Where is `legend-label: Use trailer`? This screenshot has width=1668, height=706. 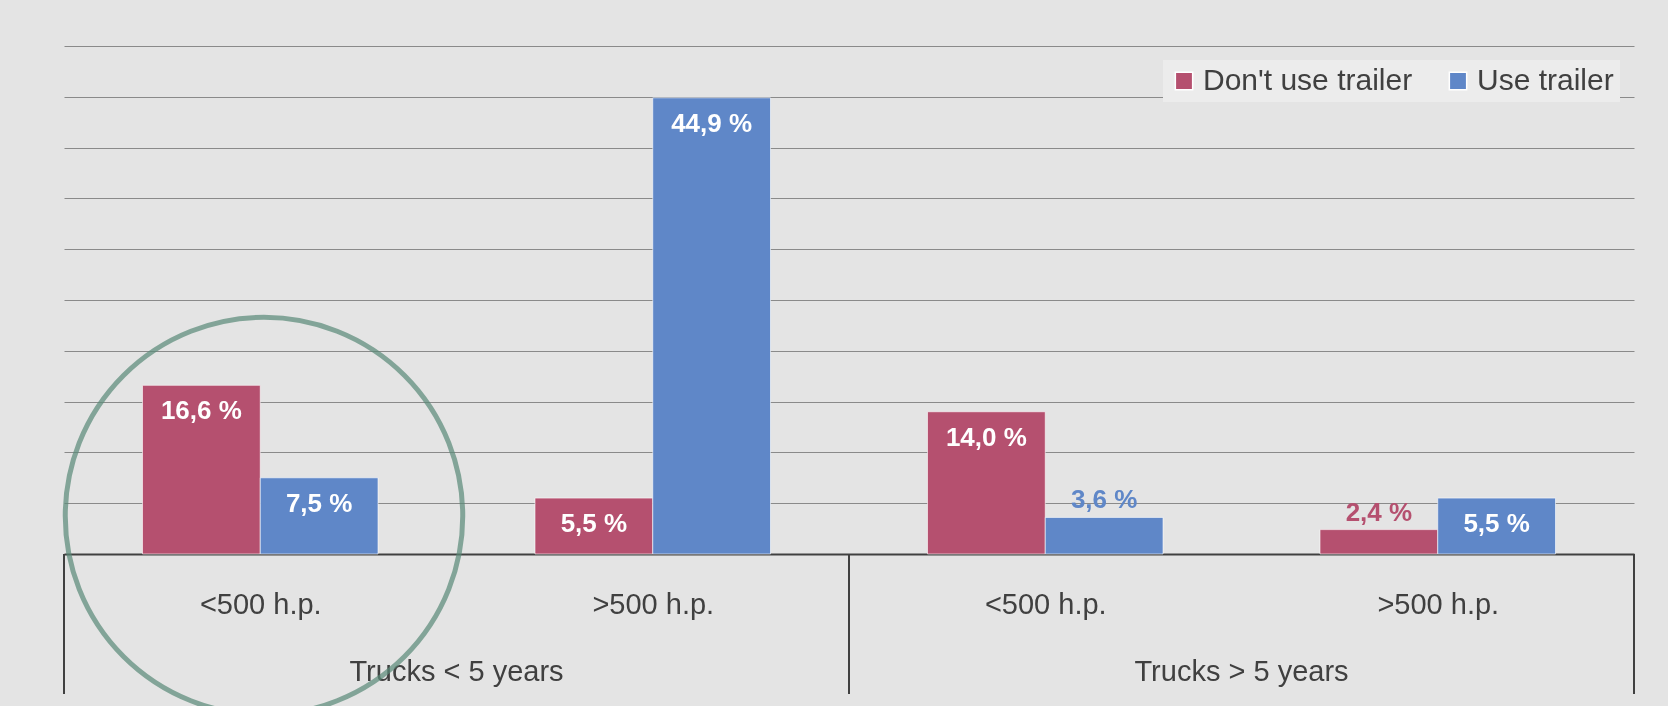
legend-label: Use trailer is located at coordinates (1545, 79).